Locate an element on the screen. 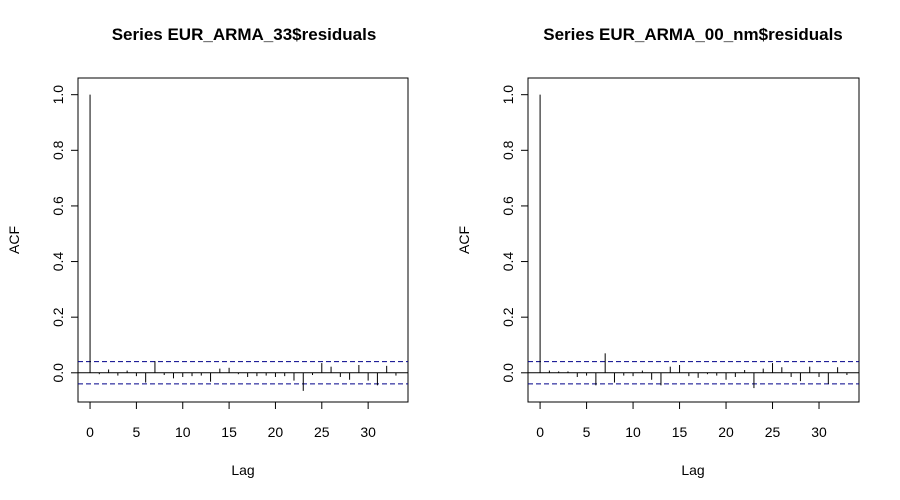  y-tick-label-0.4-right: 0.4 is located at coordinates (508, 262).